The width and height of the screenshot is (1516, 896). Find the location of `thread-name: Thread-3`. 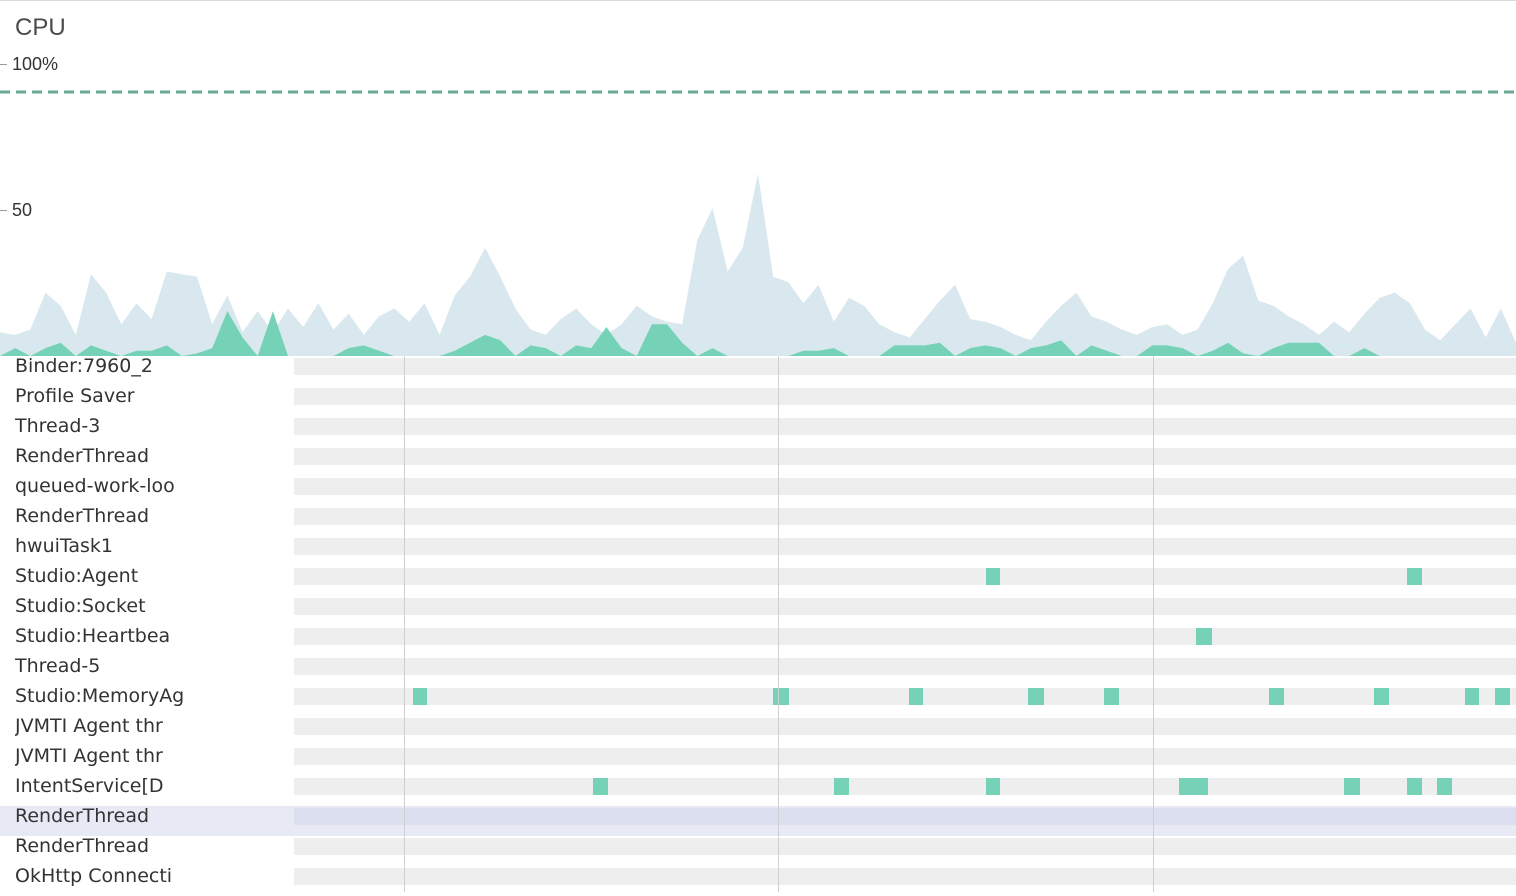

thread-name: Thread-3 is located at coordinates (154, 431).